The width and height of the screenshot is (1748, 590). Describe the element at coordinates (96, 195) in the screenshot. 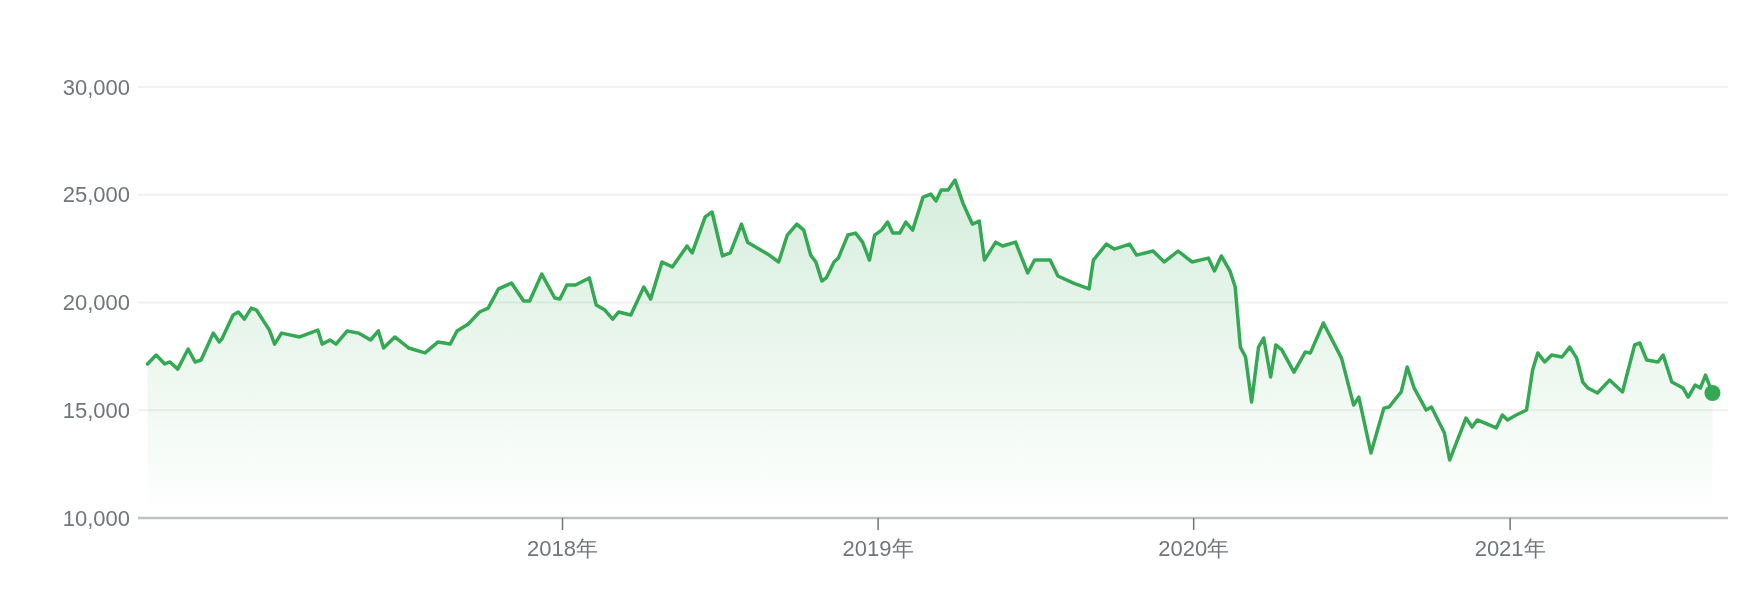

I see `y-tick-label: 25,000` at that location.